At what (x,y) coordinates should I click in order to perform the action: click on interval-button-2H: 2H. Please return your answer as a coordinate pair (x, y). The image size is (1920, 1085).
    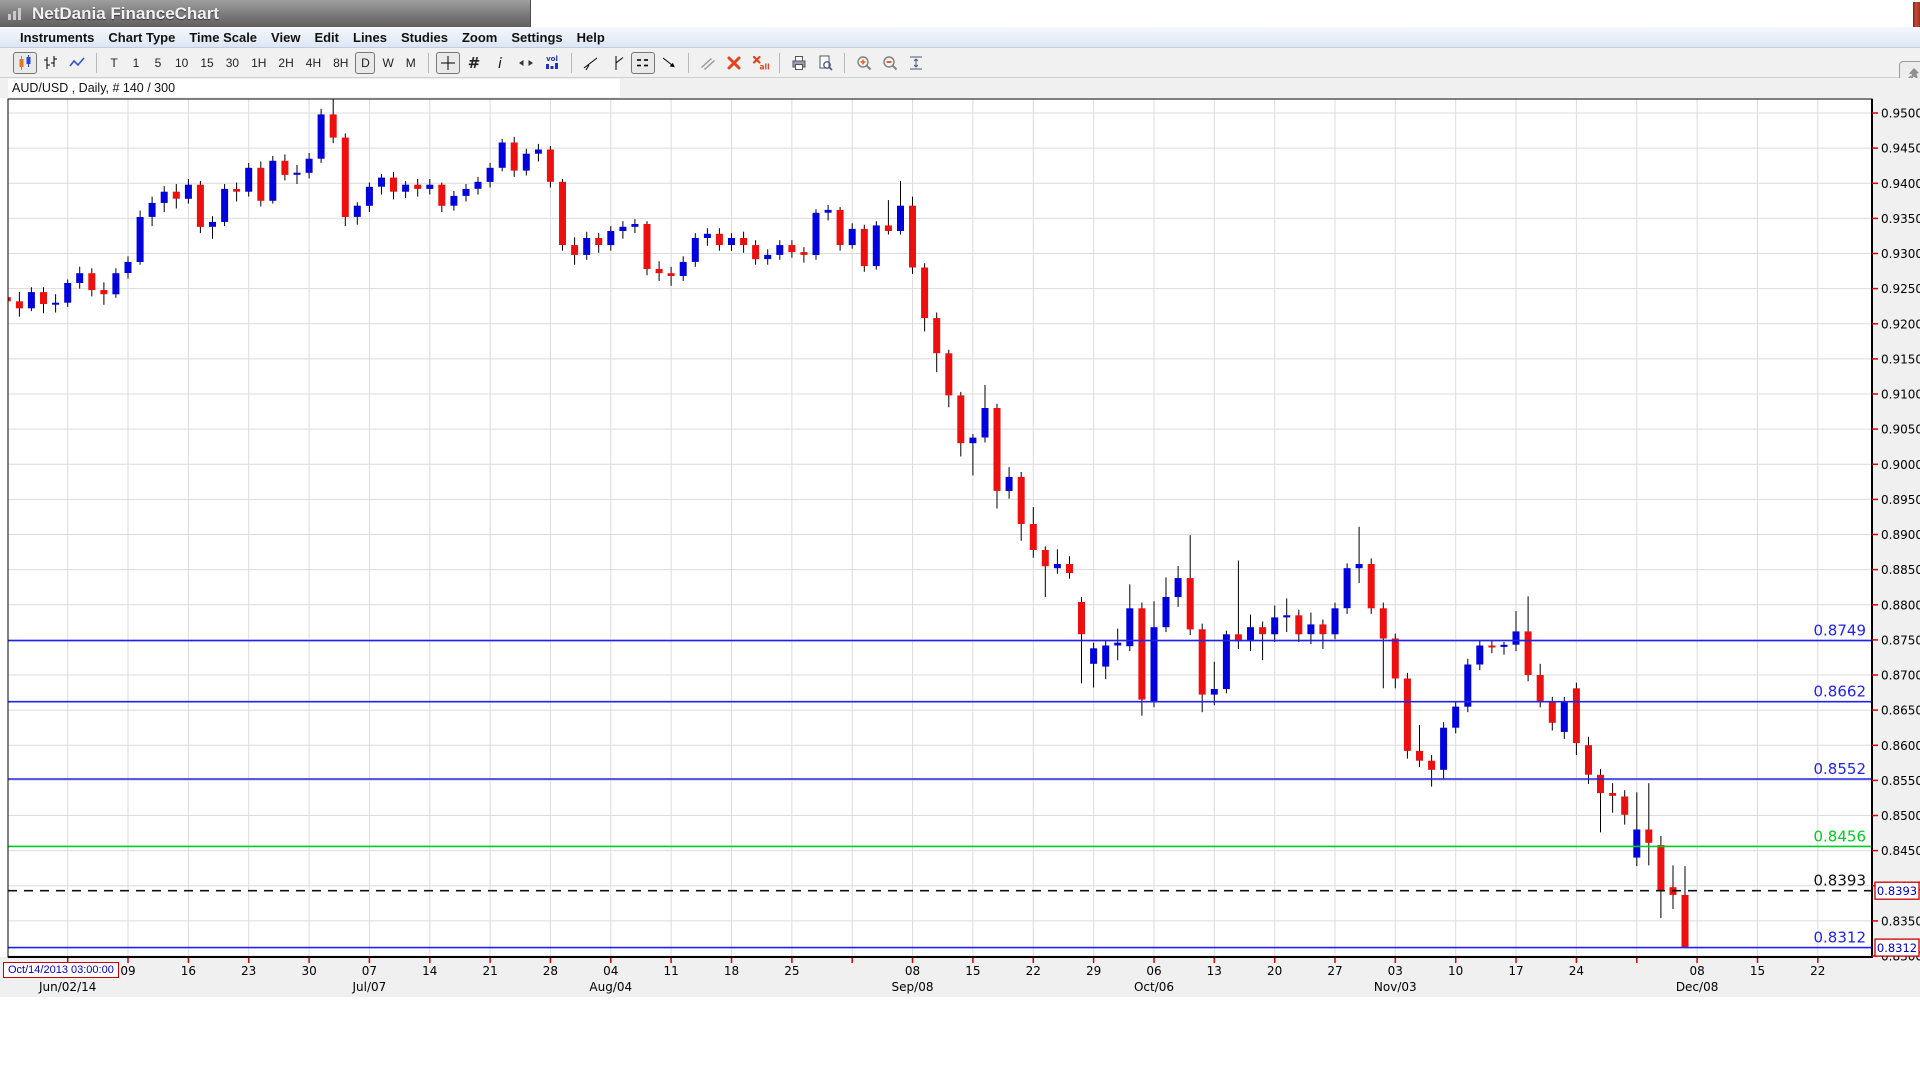
    Looking at the image, I should click on (285, 63).